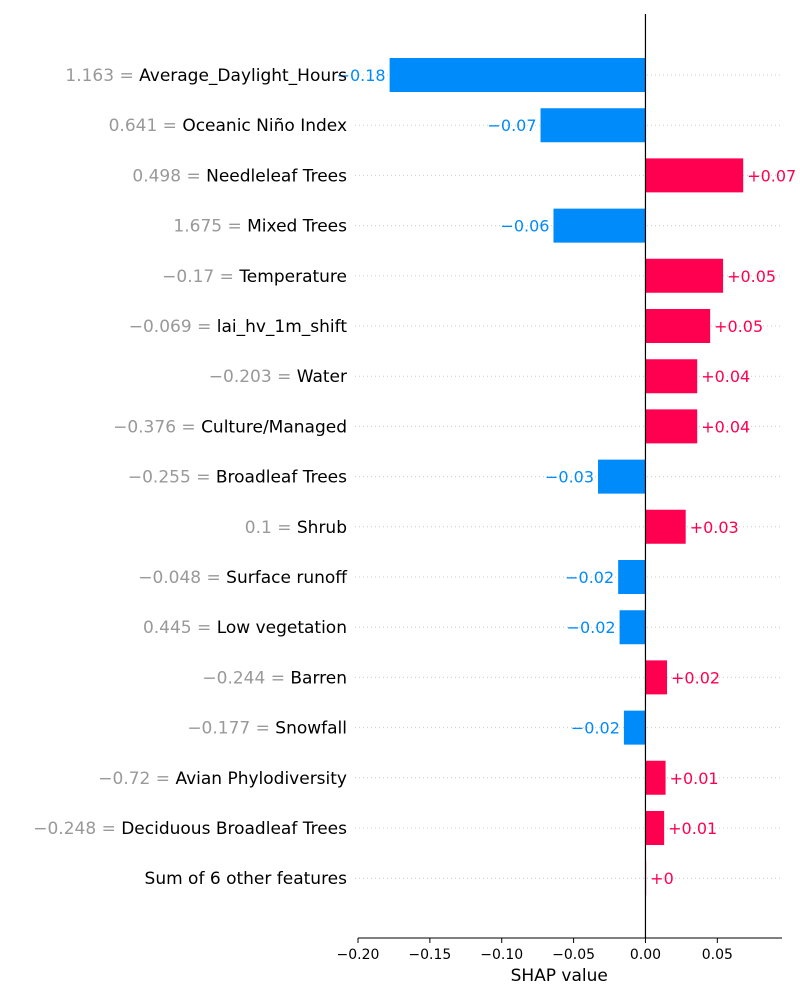 The height and width of the screenshot is (1000, 800). What do you see at coordinates (102, 76) in the screenshot?
I see `feature-value: 1.163 =` at bounding box center [102, 76].